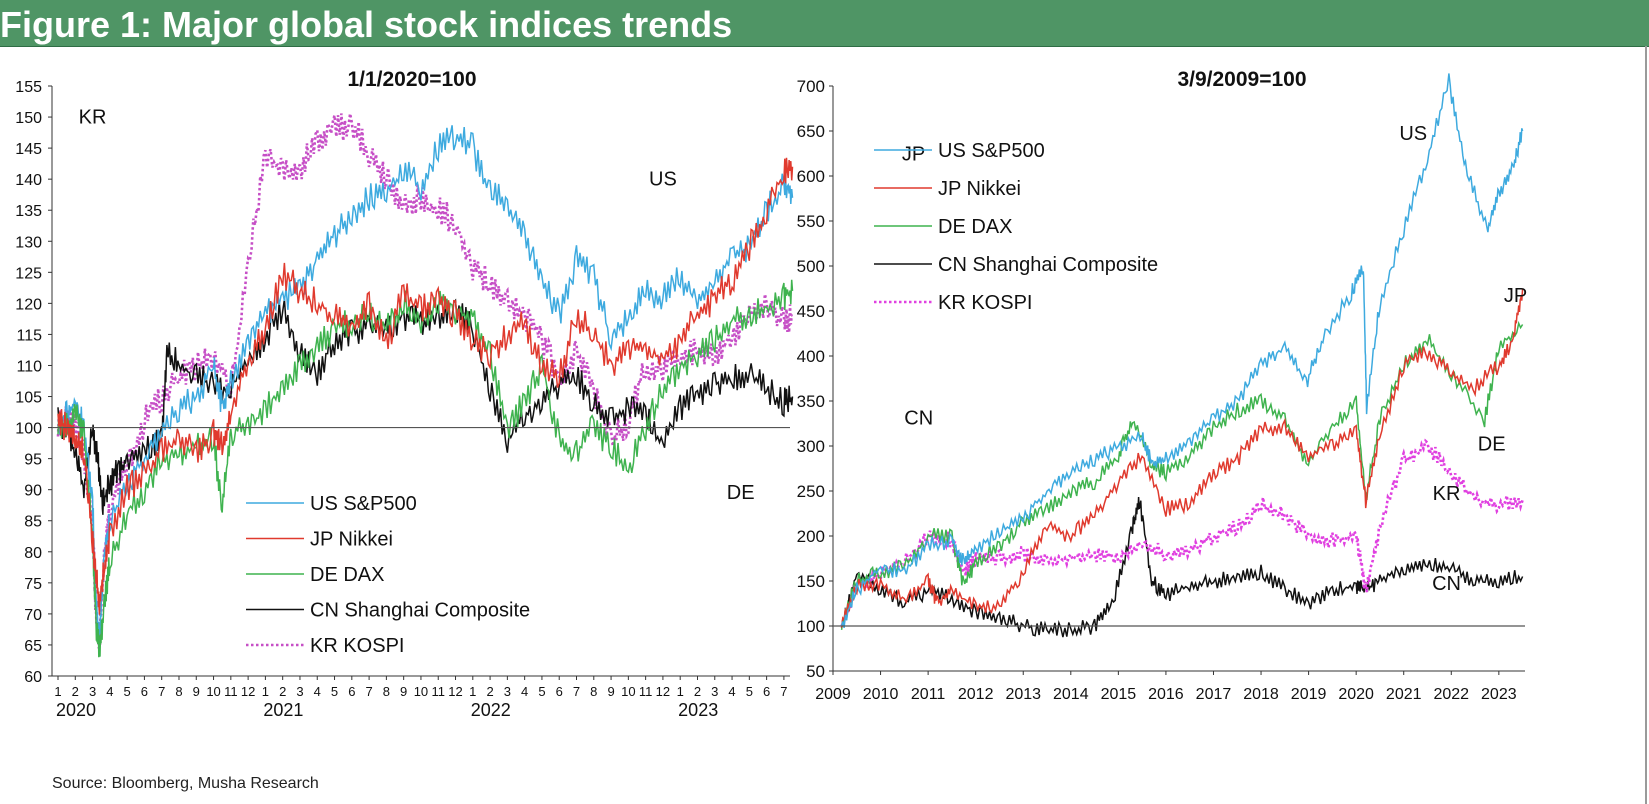  Describe the element at coordinates (663, 179) in the screenshot. I see `left-annotation: US` at that location.